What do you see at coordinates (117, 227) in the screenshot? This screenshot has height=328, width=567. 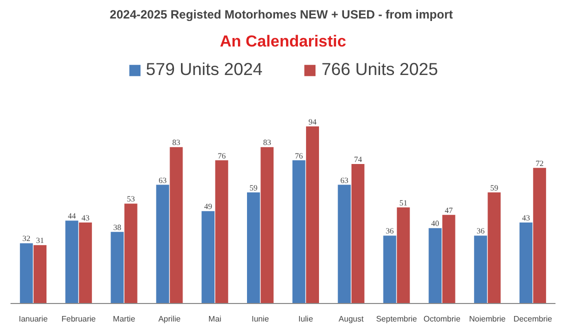 I see `data-label: 38` at bounding box center [117, 227].